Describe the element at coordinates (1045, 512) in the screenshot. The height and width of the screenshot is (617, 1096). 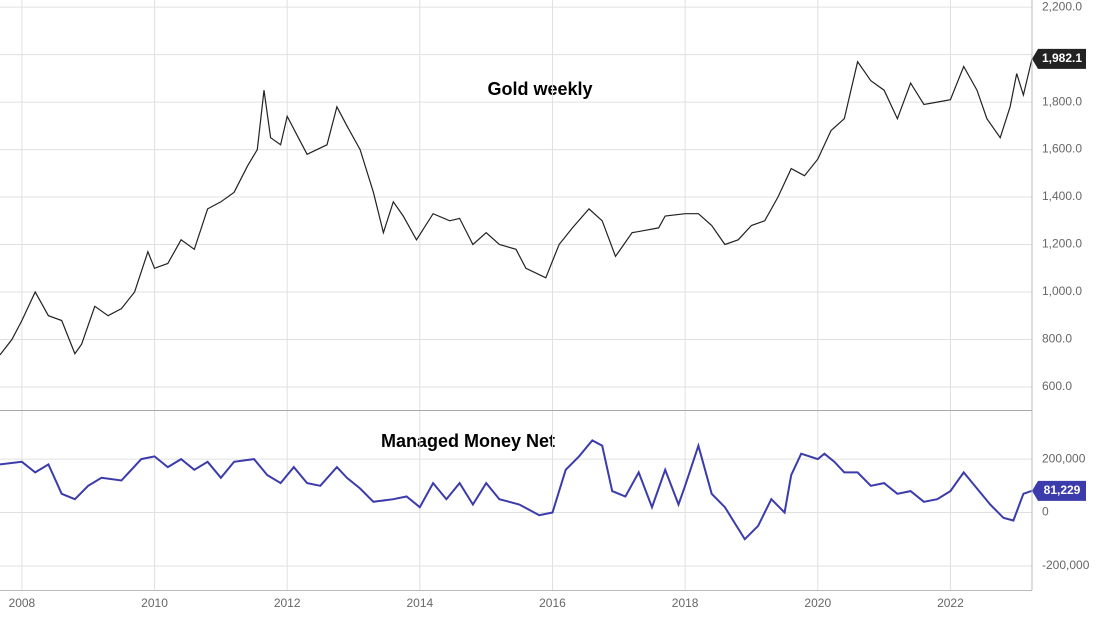
I see `y-tick-label: 0` at that location.